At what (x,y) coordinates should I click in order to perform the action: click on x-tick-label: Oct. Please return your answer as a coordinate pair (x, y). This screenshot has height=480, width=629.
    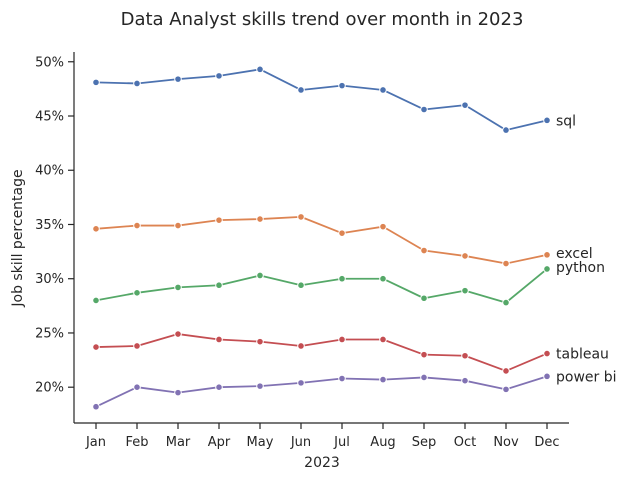
    Looking at the image, I should click on (465, 442).